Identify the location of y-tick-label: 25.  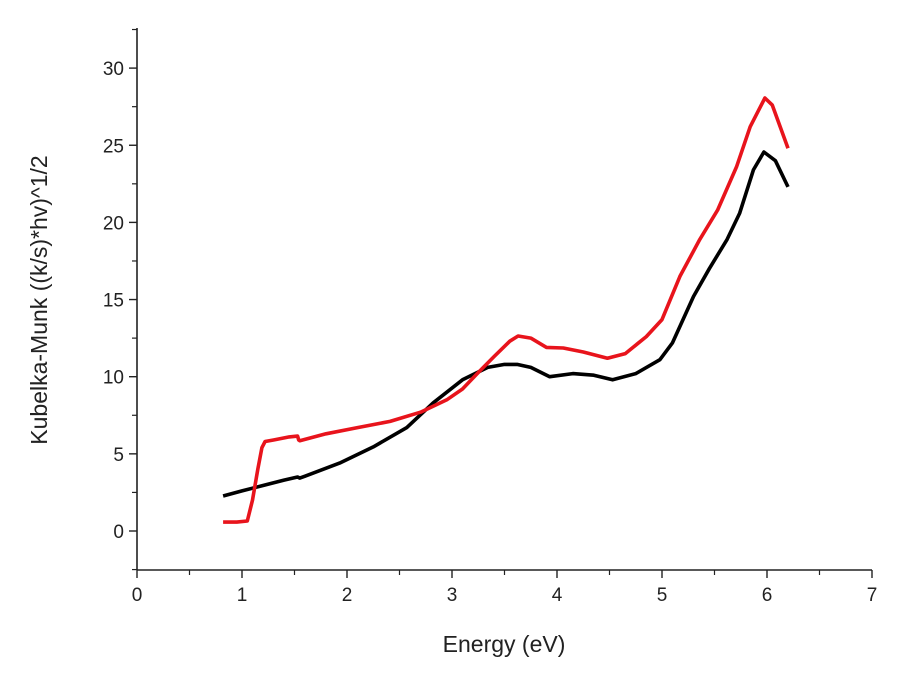
(113, 146).